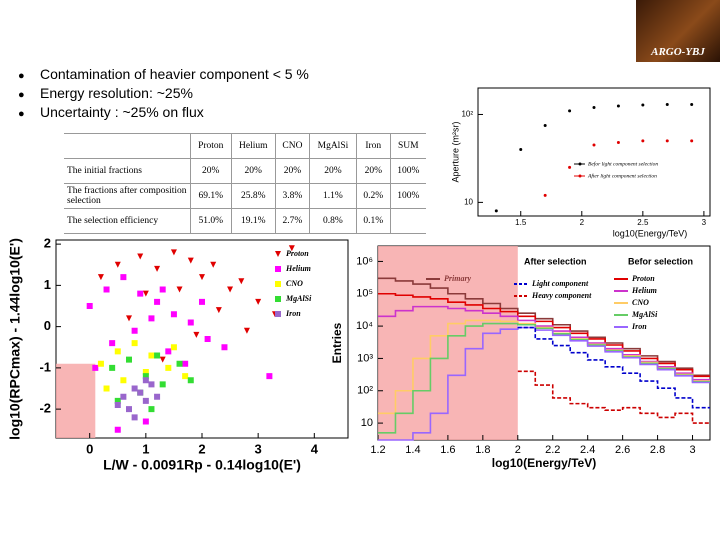 Image resolution: width=720 pixels, height=540 pixels. What do you see at coordinates (373, 221) in the screenshot?
I see `table-cell: 0.1%` at bounding box center [373, 221].